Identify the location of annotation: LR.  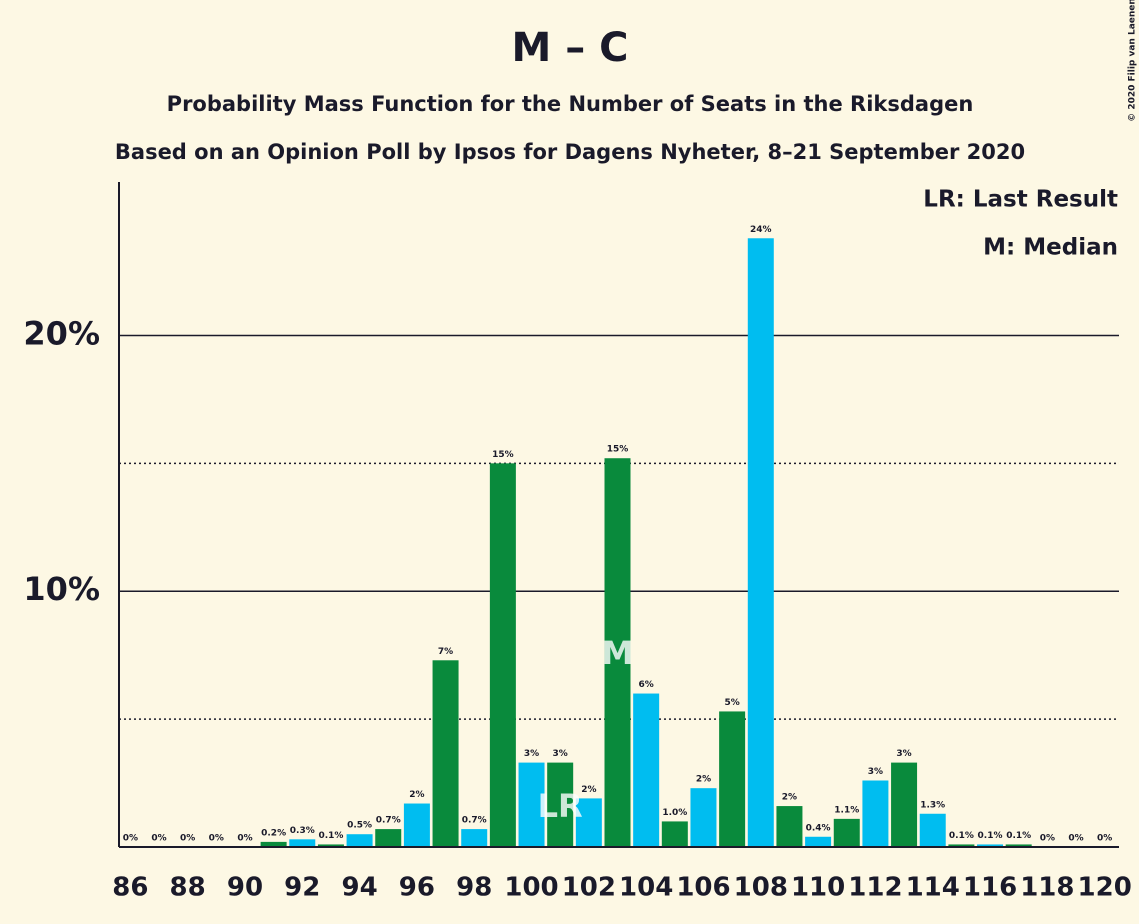
(560, 806).